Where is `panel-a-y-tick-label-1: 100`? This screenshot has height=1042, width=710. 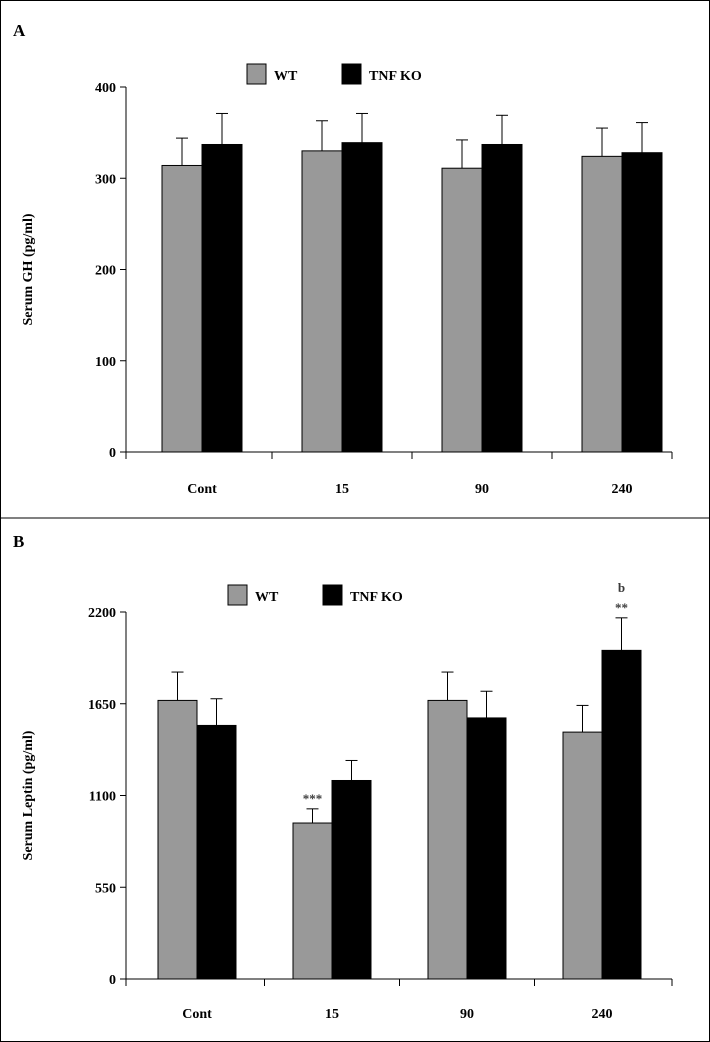
panel-a-y-tick-label-1: 100 is located at coordinates (105, 362).